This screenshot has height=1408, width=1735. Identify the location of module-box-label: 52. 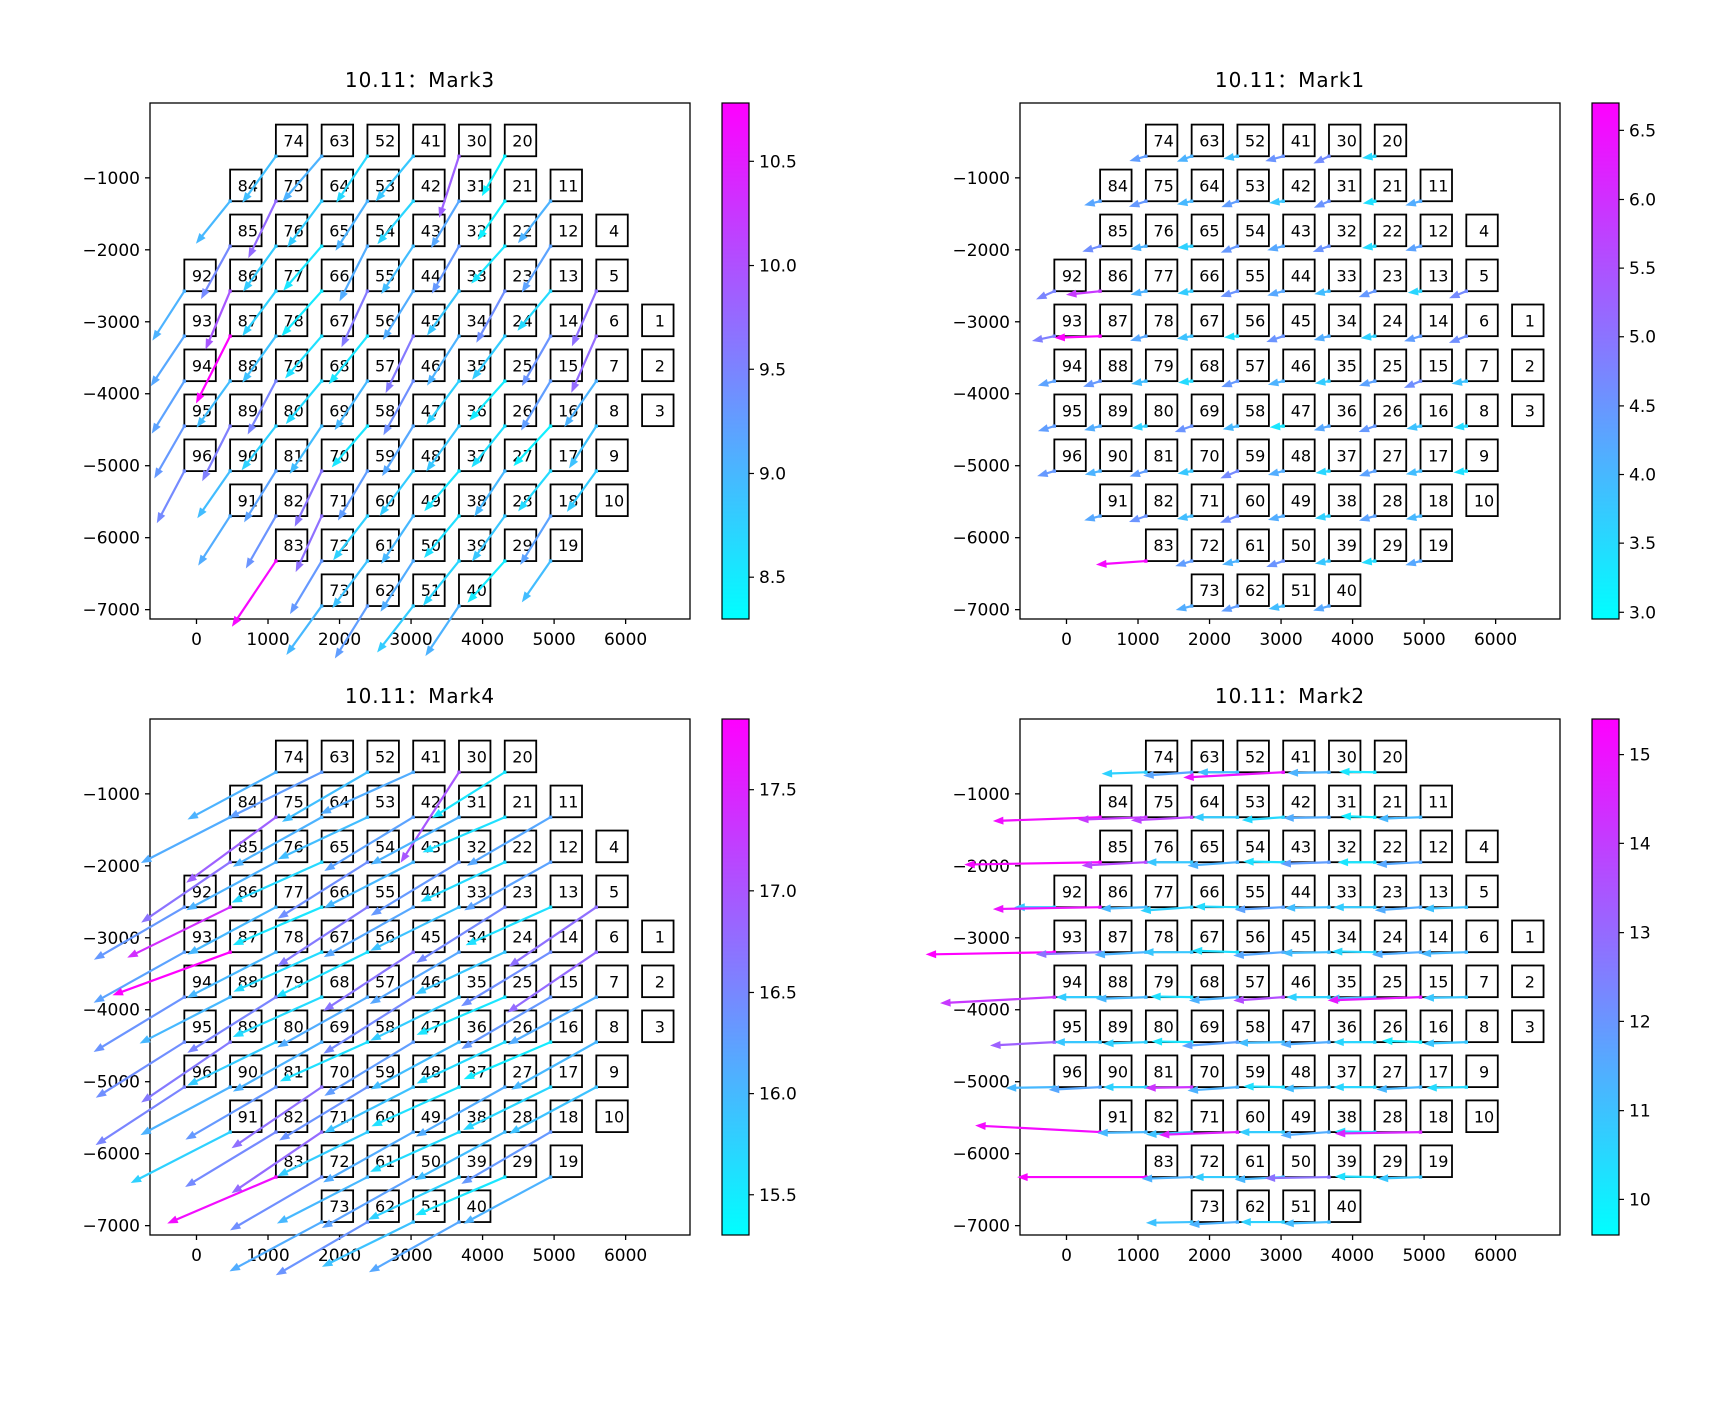
(1255, 756).